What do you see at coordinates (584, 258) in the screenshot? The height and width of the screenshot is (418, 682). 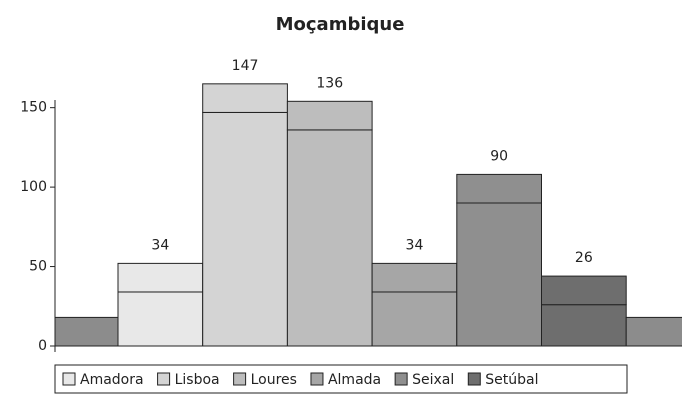 I see `data-label: 26` at bounding box center [584, 258].